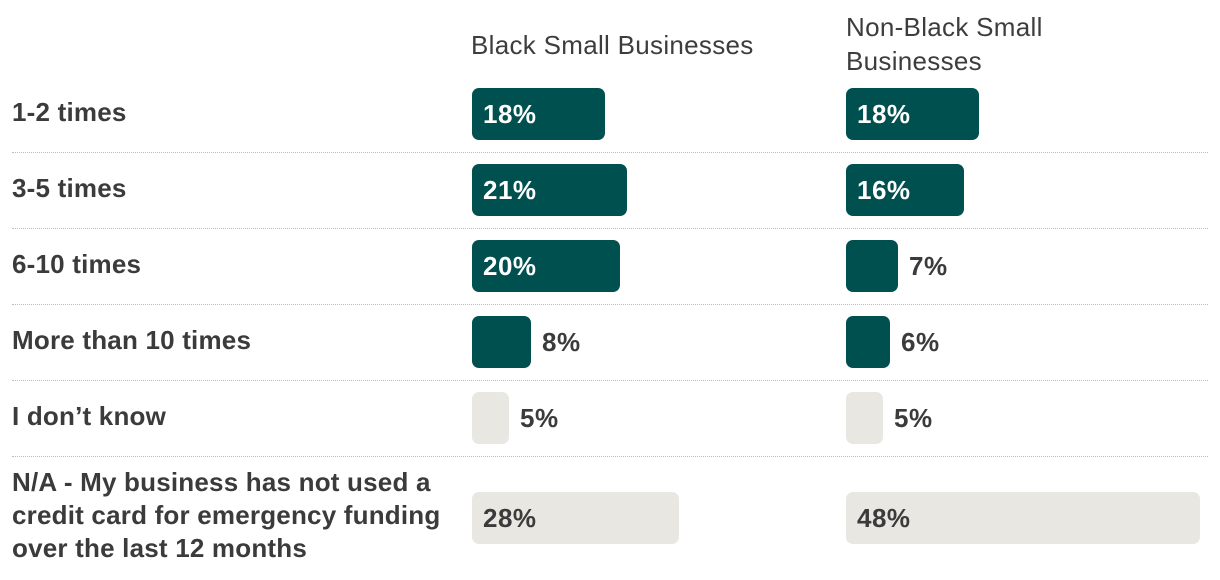 The image size is (1220, 580). I want to click on data-label: 7%, so click(928, 266).